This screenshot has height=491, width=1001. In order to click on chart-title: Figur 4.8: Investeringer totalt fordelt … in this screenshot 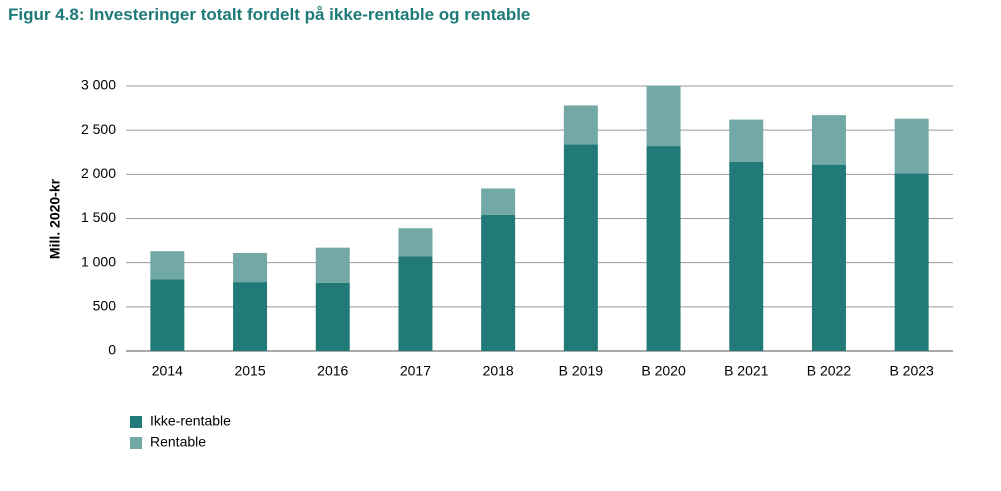, I will do `click(269, 14)`.